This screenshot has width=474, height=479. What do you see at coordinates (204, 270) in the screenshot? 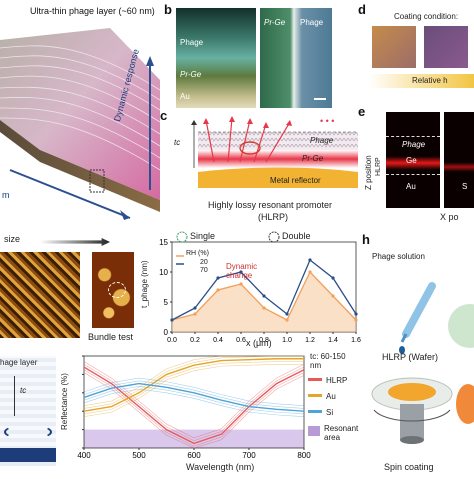
I see `rh-70: 70` at bounding box center [204, 270].